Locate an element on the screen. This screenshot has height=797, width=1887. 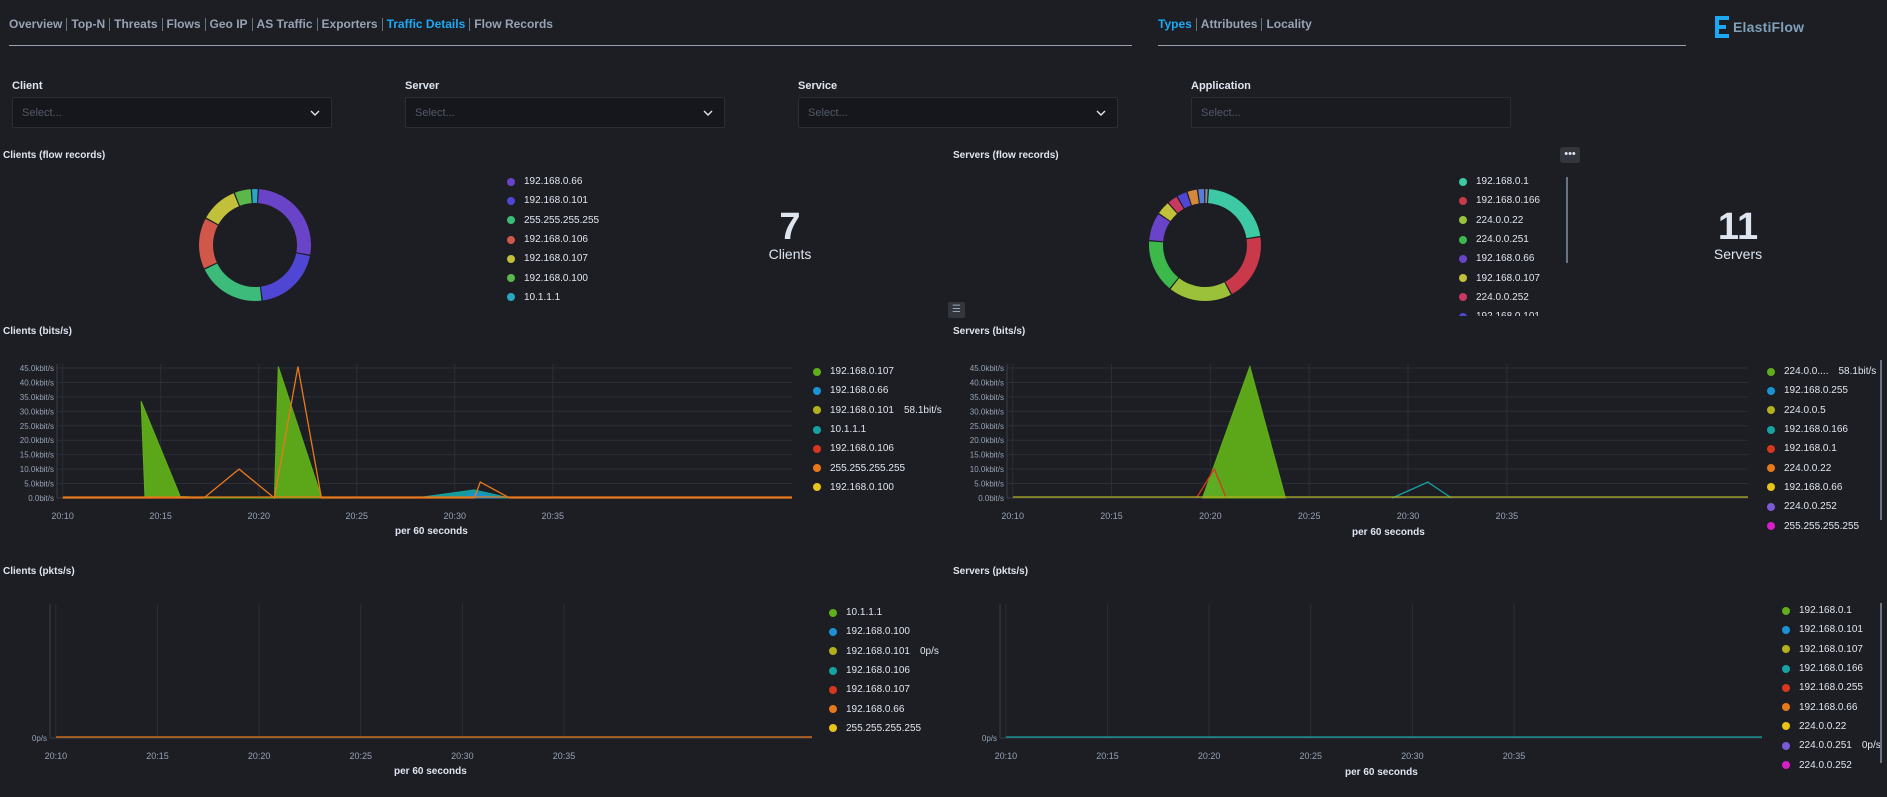
nav-tab-threats: Threats is located at coordinates (136, 24).